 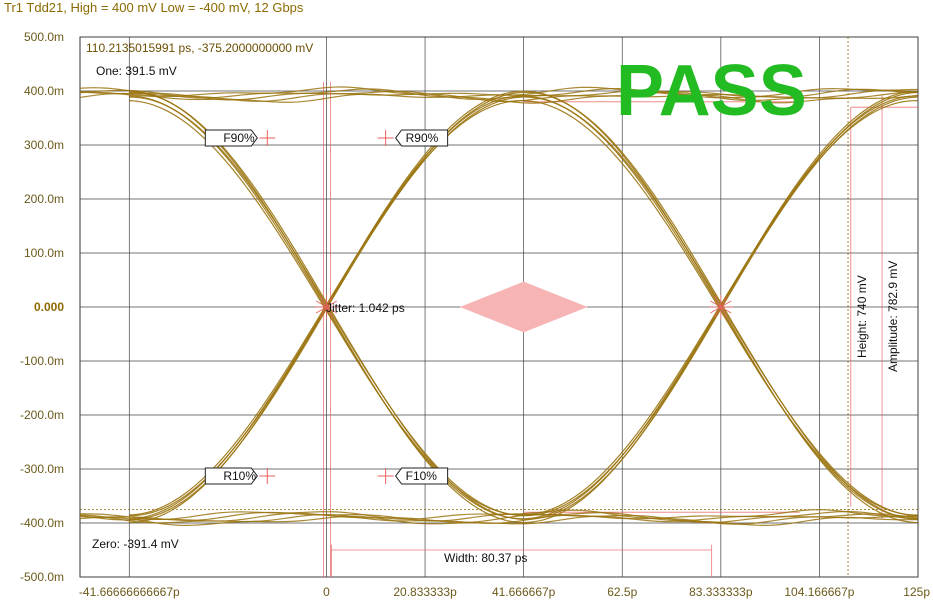 I want to click on marker-label: R10%, so click(x=239, y=476).